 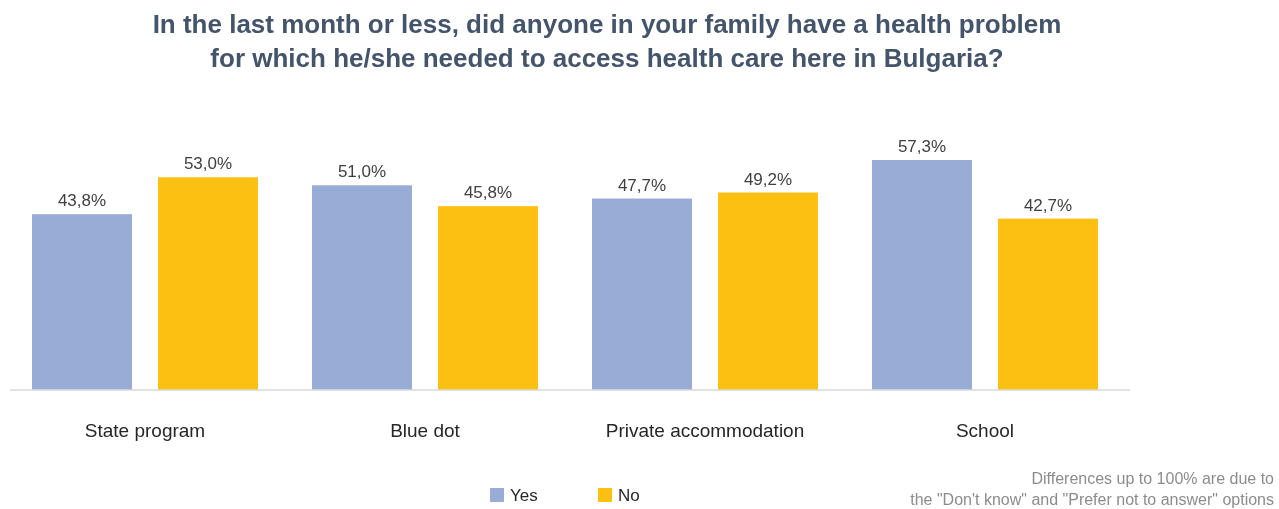 I want to click on chart-title: In the last month or less, did anyone in your family have a health problem for which he/she needed to access health care here in Bulgaria?, so click(x=607, y=41).